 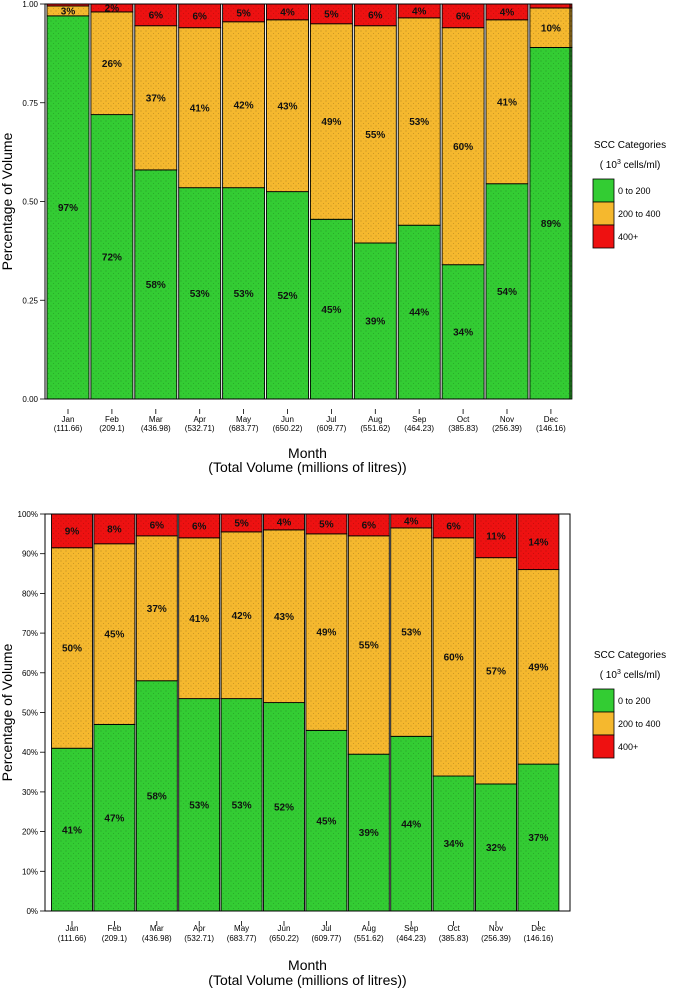 I want to click on y-tick-label: 30%, so click(x=30, y=792).